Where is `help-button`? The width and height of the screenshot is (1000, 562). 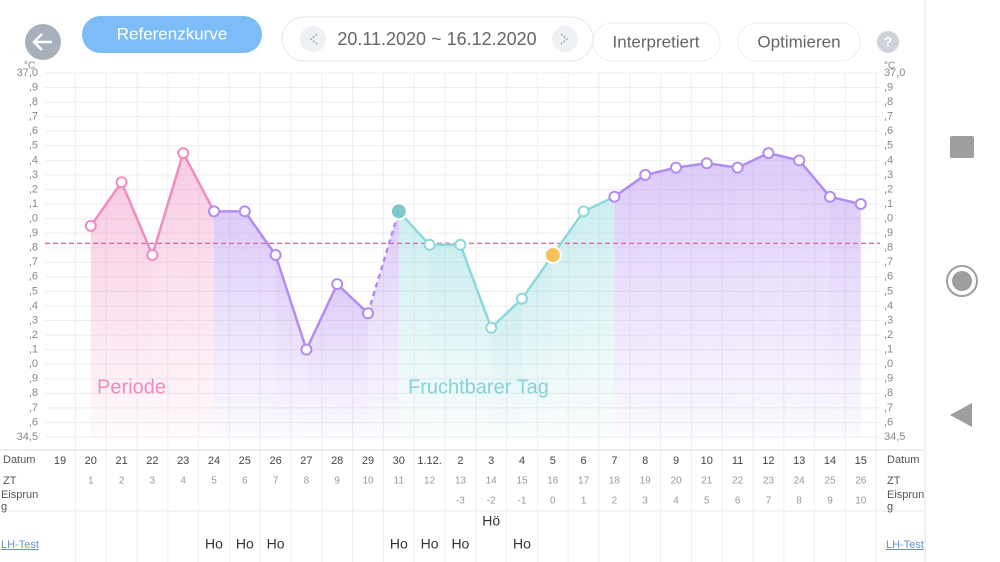 help-button is located at coordinates (888, 42).